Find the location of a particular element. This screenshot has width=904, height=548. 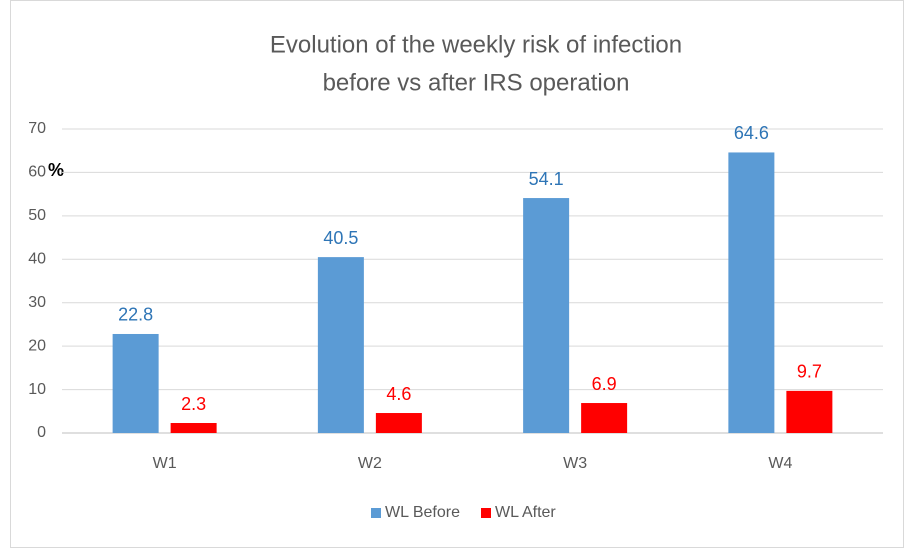

y-tick-label: 60 is located at coordinates (37, 172).